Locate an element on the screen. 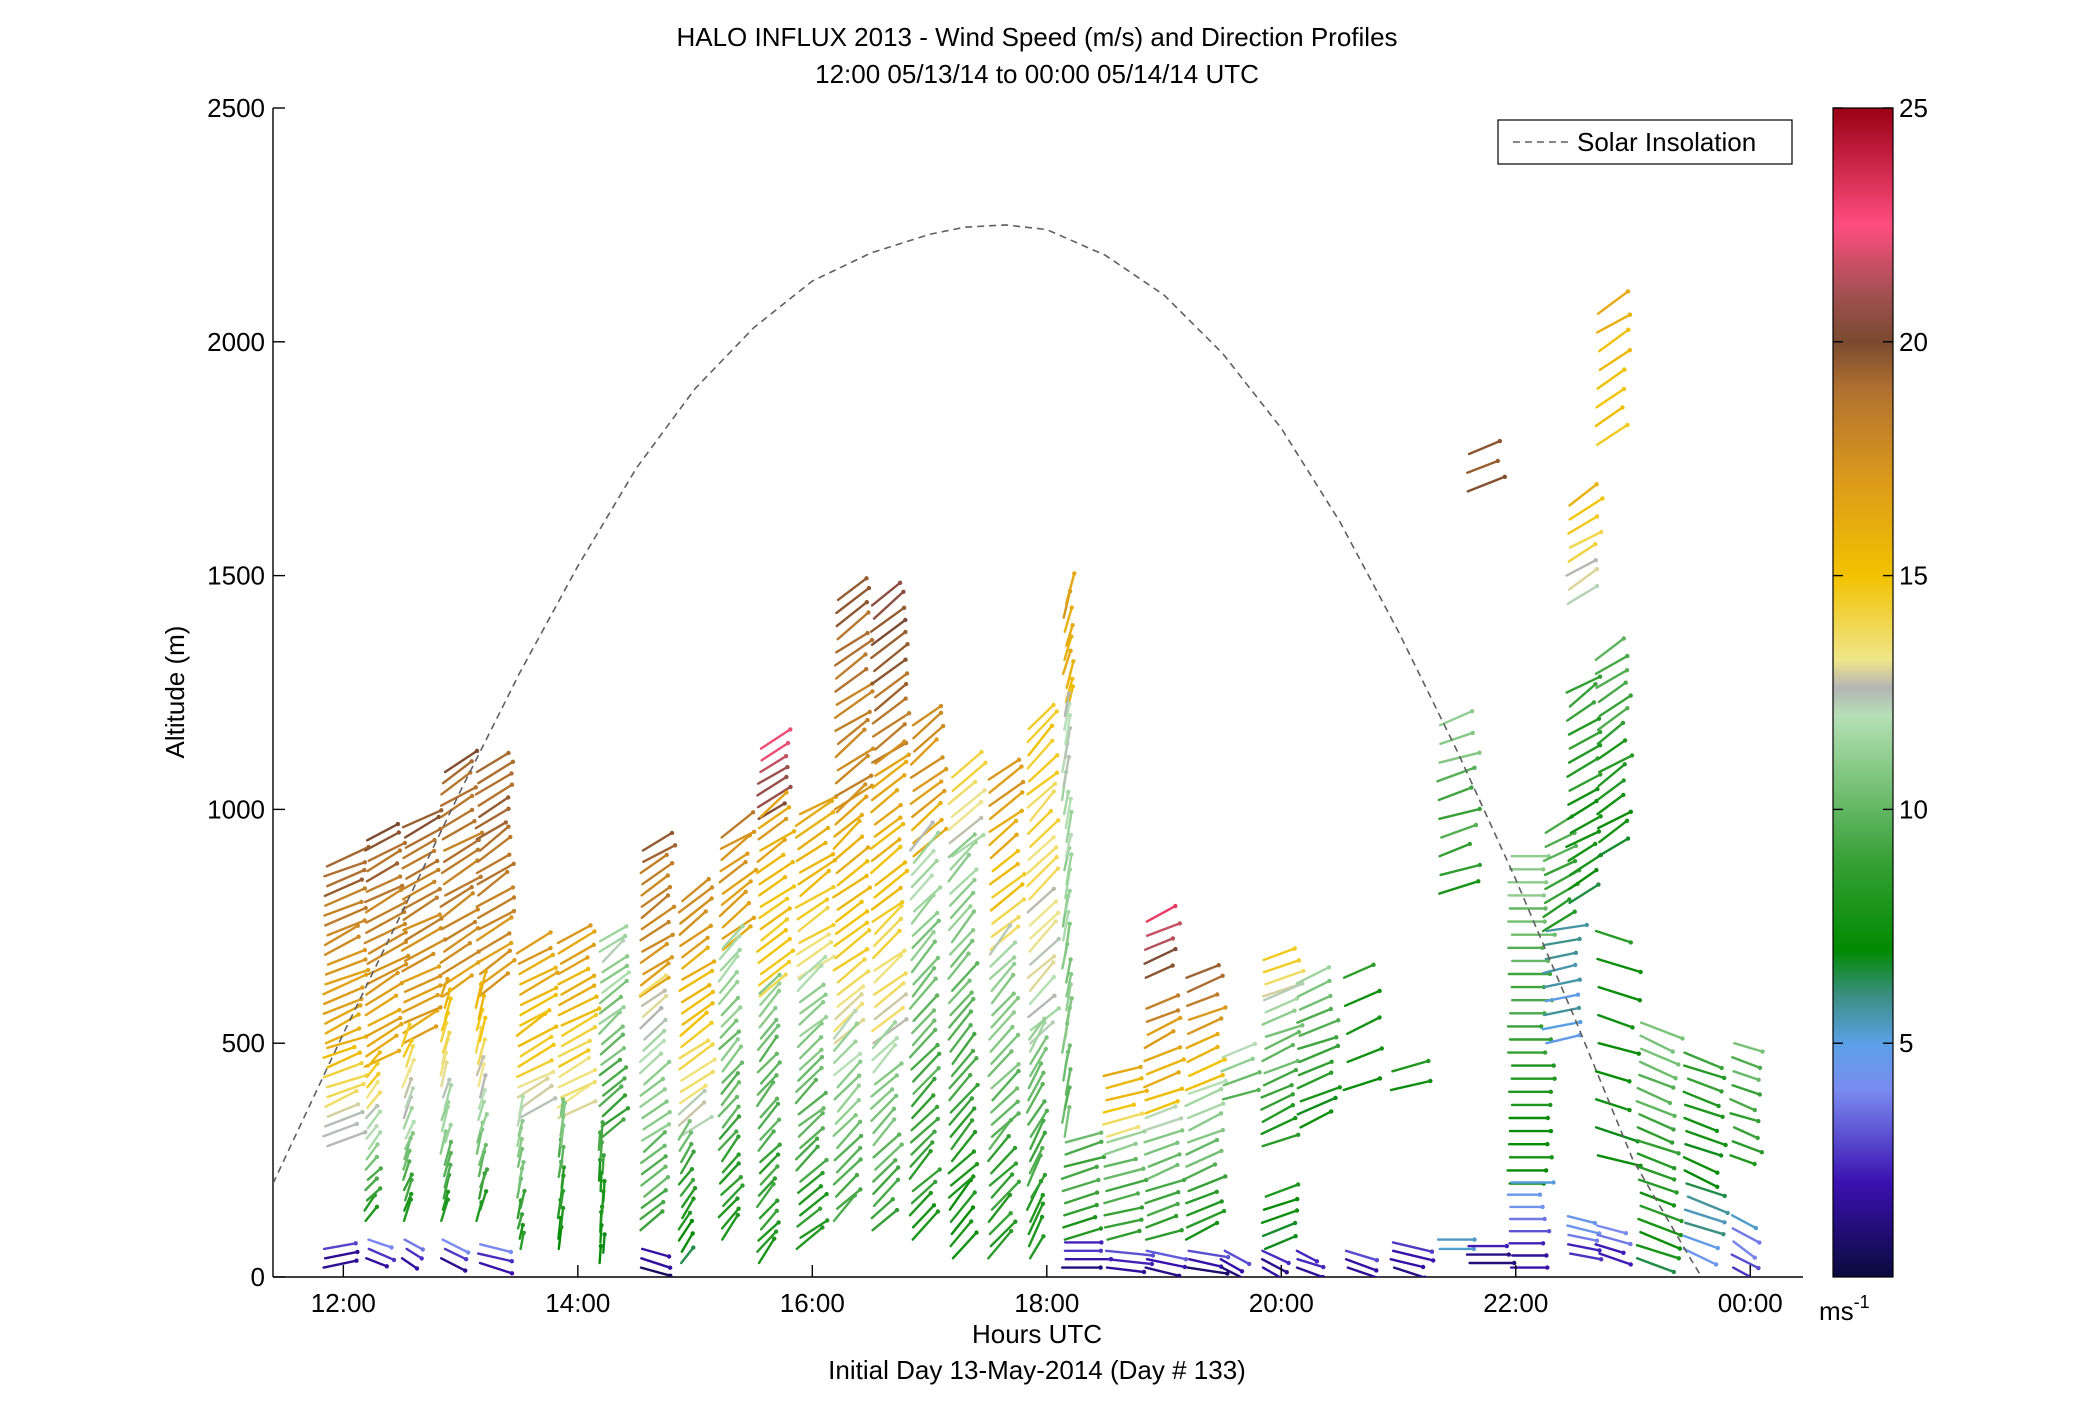 The height and width of the screenshot is (1425, 2098). colorbar-tick-label: 20 is located at coordinates (1913, 342).